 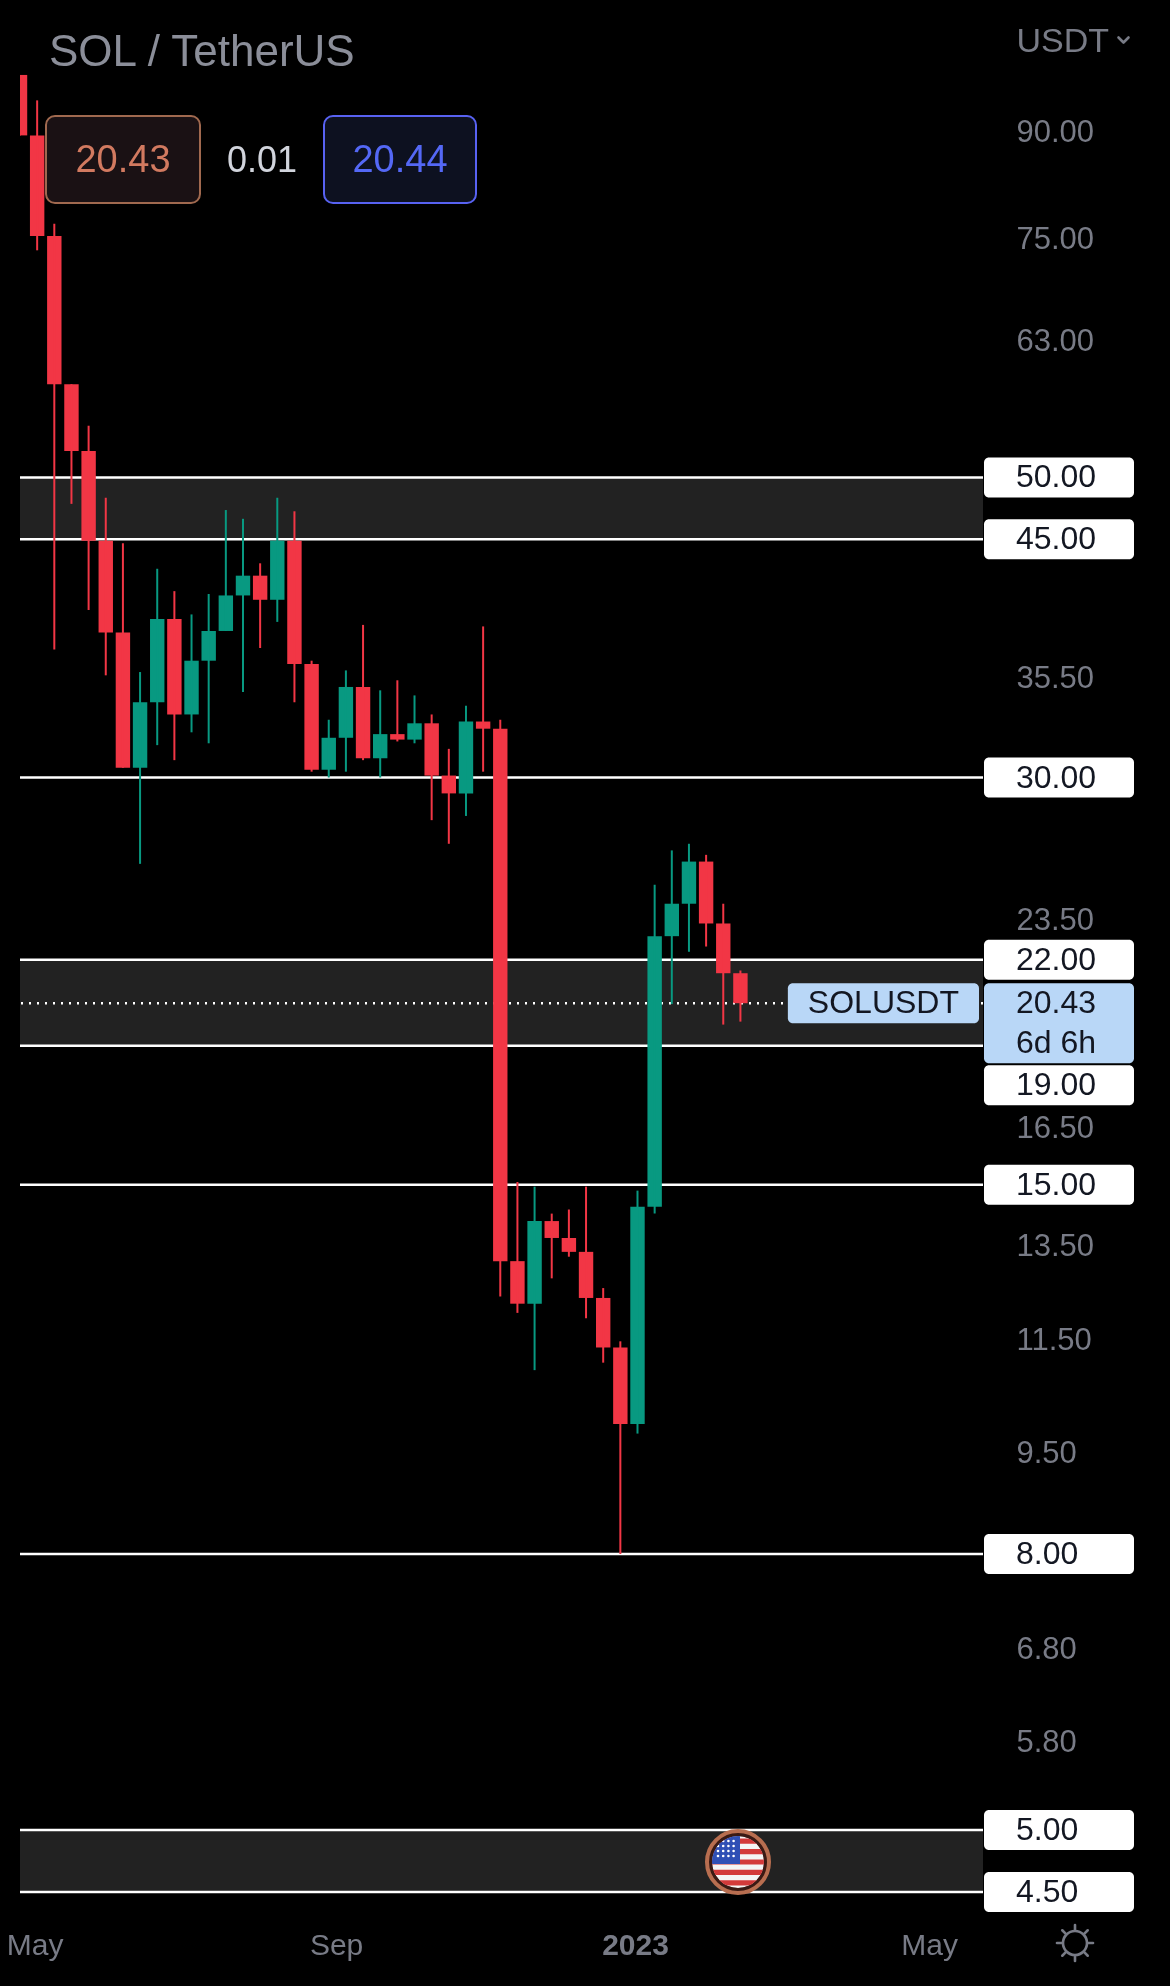 What do you see at coordinates (1056, 1183) in the screenshot?
I see `ref-line-label: 15.00` at bounding box center [1056, 1183].